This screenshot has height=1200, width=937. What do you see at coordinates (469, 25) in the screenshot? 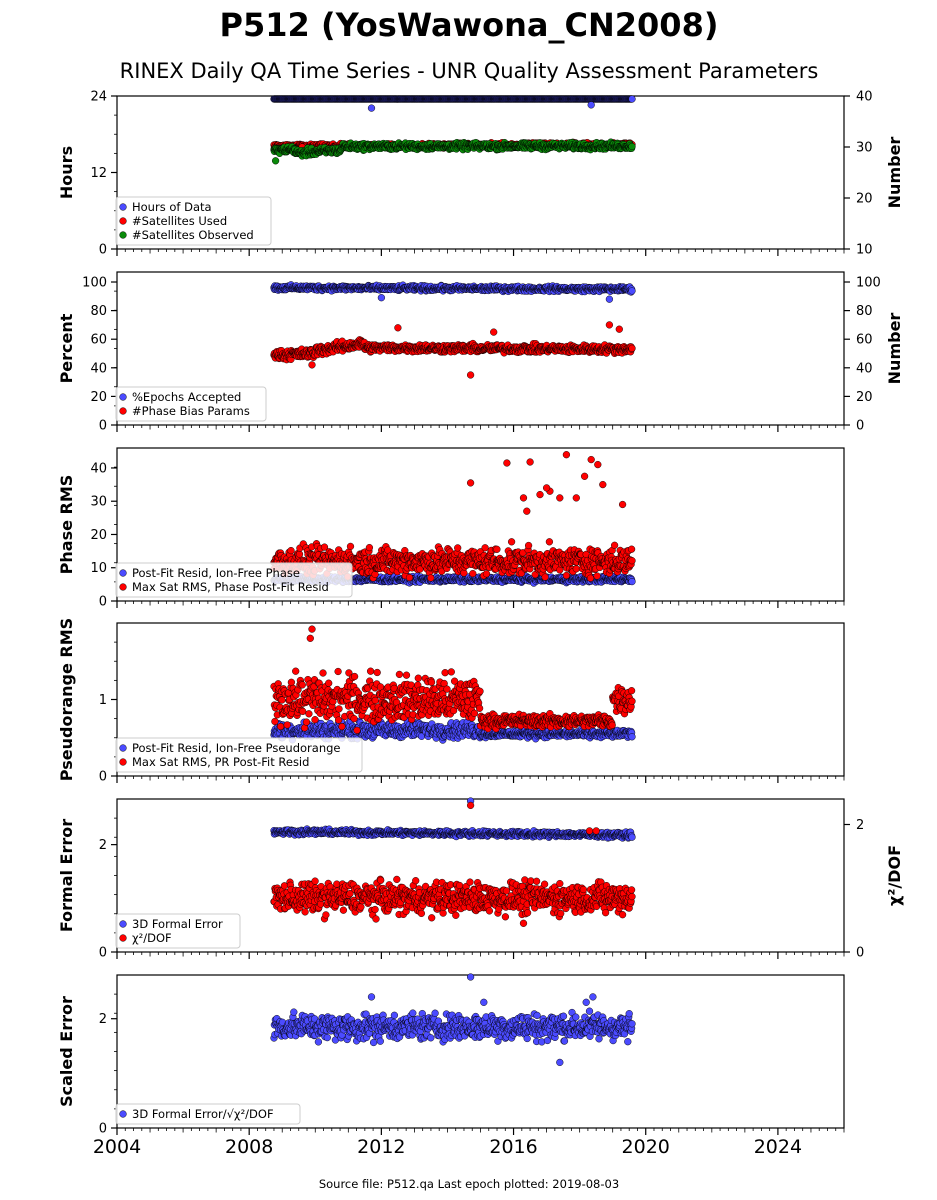
I see `figure-title: P512 (YosWawona_CN2008)` at bounding box center [469, 25].